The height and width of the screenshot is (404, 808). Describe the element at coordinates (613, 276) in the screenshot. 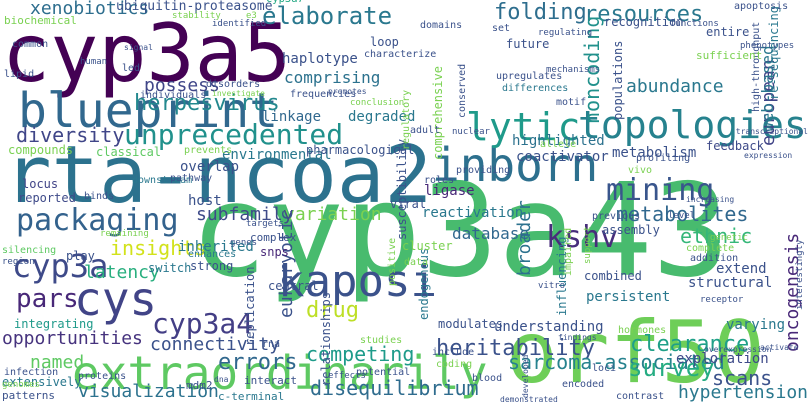

I see `word-cloud-term: combined` at that location.